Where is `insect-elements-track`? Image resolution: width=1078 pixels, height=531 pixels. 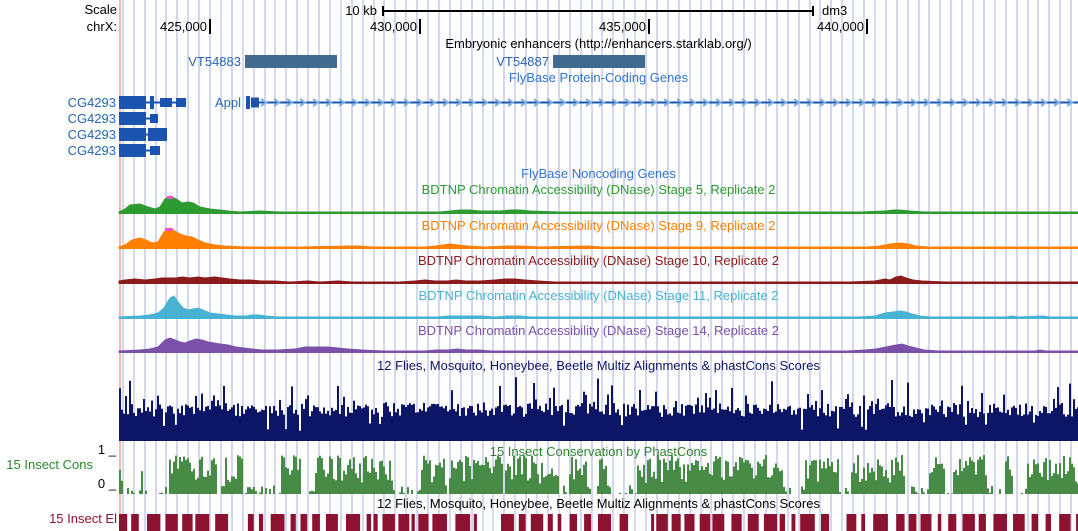 insect-elements-track is located at coordinates (598, 522).